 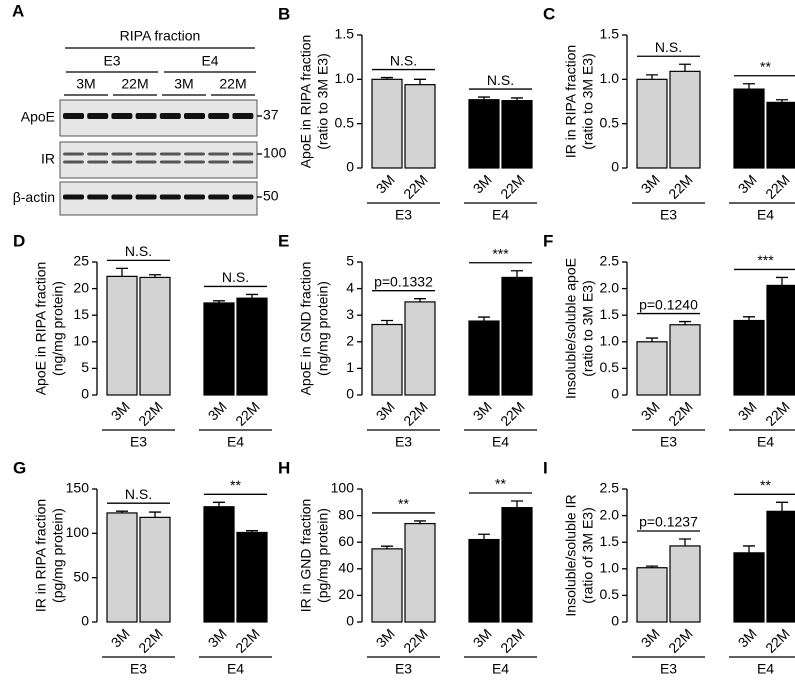 I want to click on y-tick-label: 1, so click(x=350, y=367).